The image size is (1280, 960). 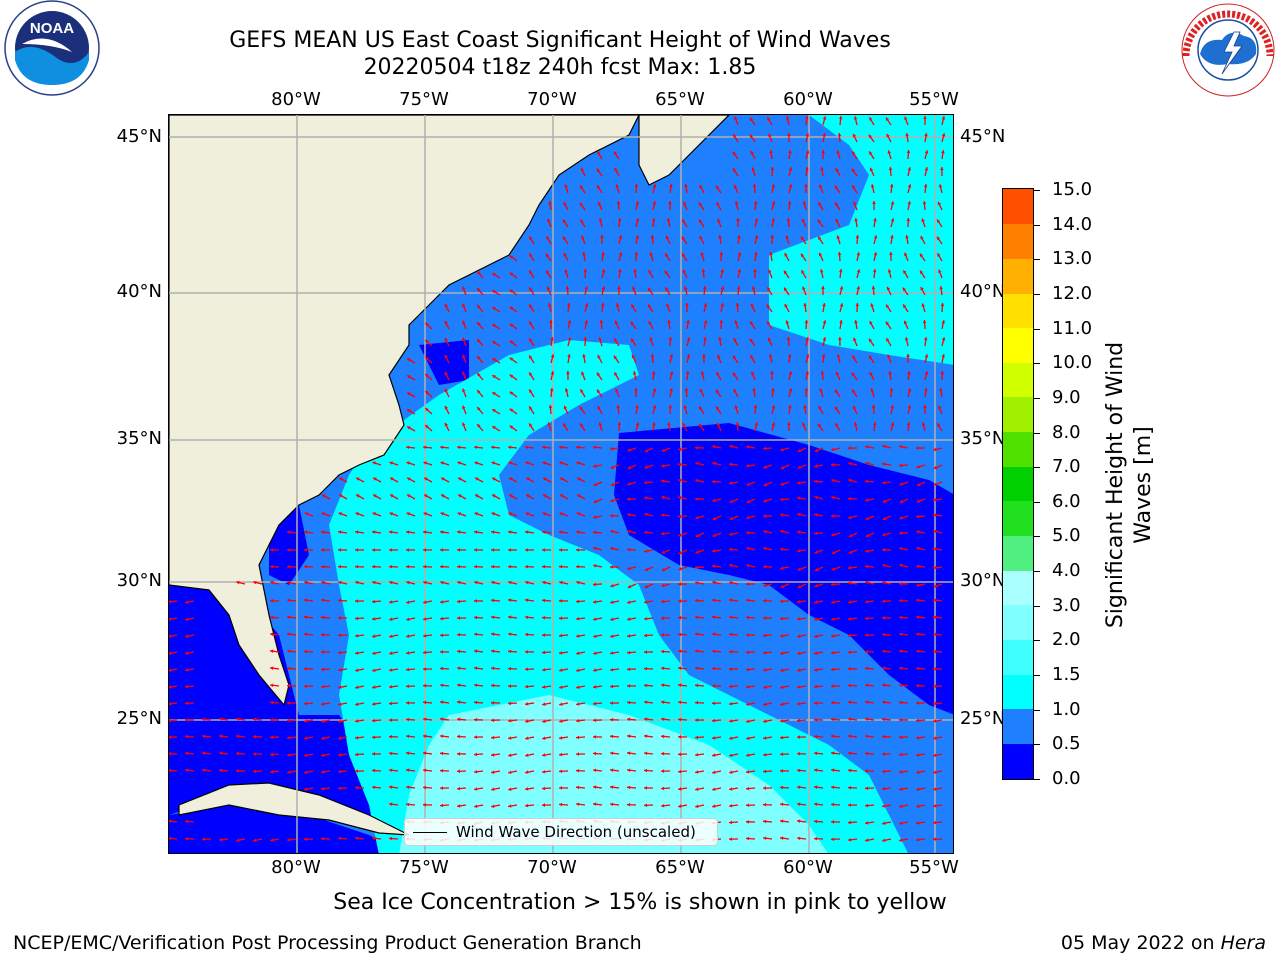 I want to click on left-lat-tick: 35°N, so click(x=139, y=438).